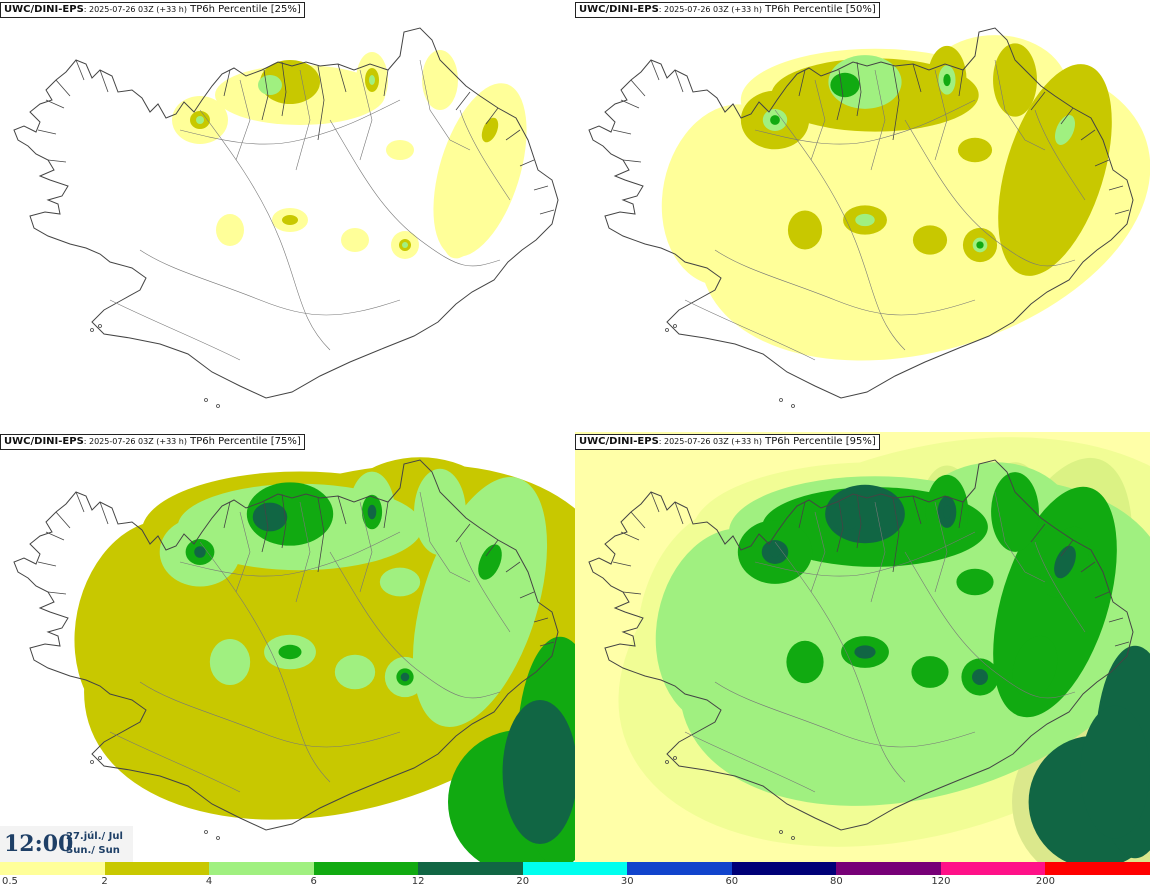 The image size is (1150, 891). Describe the element at coordinates (575, 868) in the screenshot. I see `colorbar` at that location.